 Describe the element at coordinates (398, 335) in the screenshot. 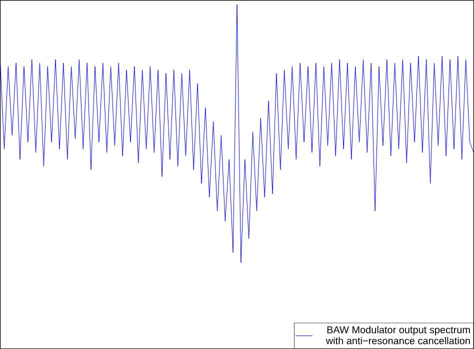

I see `legend-label: BAW Modulator output spectrum with anti−resonance cancellation` at that location.